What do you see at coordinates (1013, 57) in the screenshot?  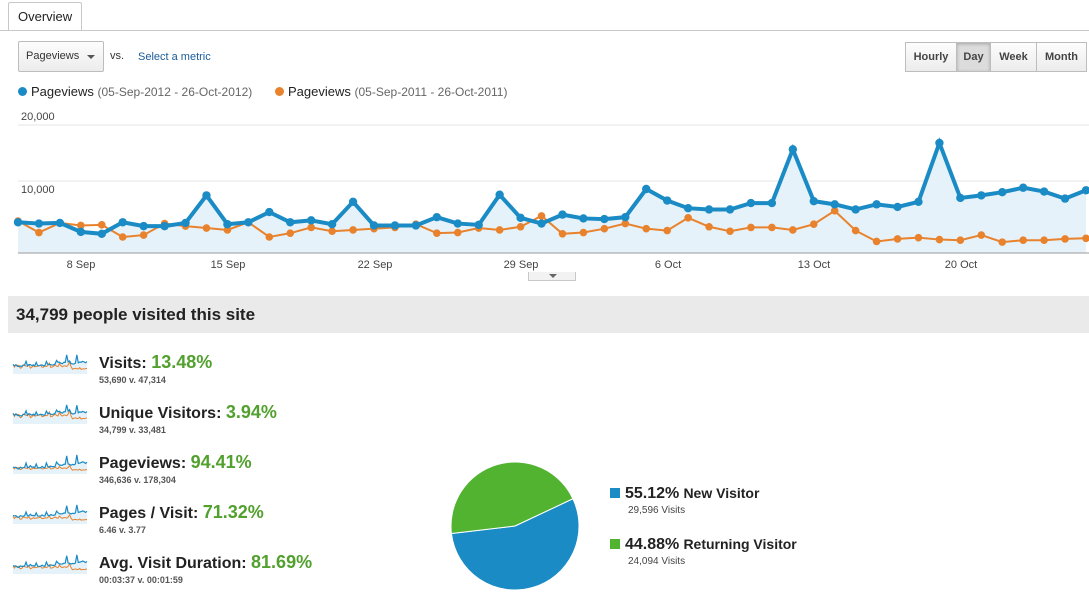 I see `week-button: Week` at bounding box center [1013, 57].